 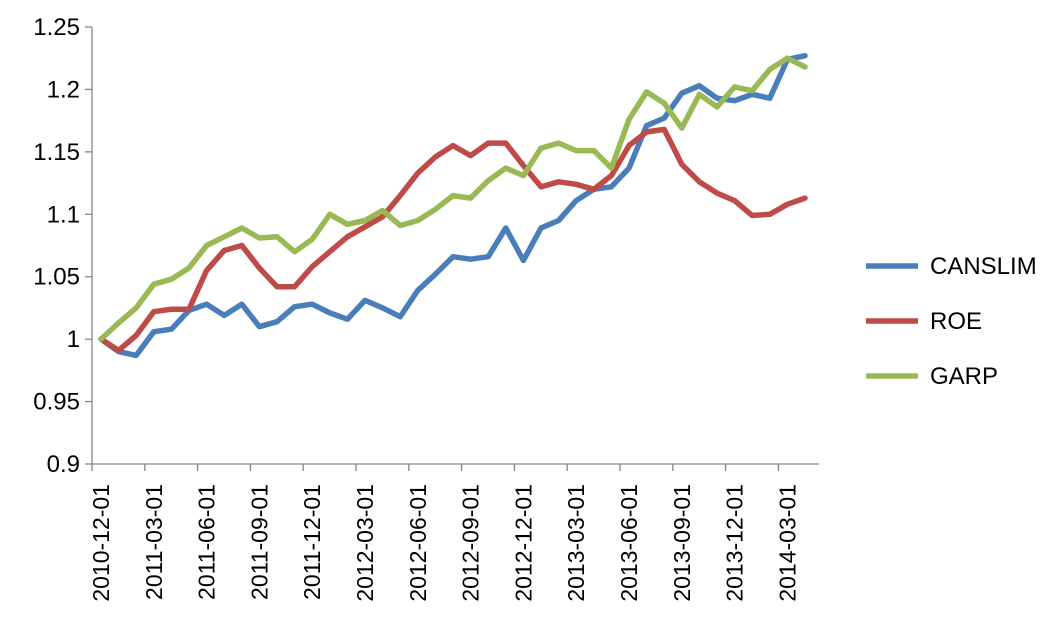 What do you see at coordinates (983, 266) in the screenshot?
I see `legend-label-canslim: CANSLIM` at bounding box center [983, 266].